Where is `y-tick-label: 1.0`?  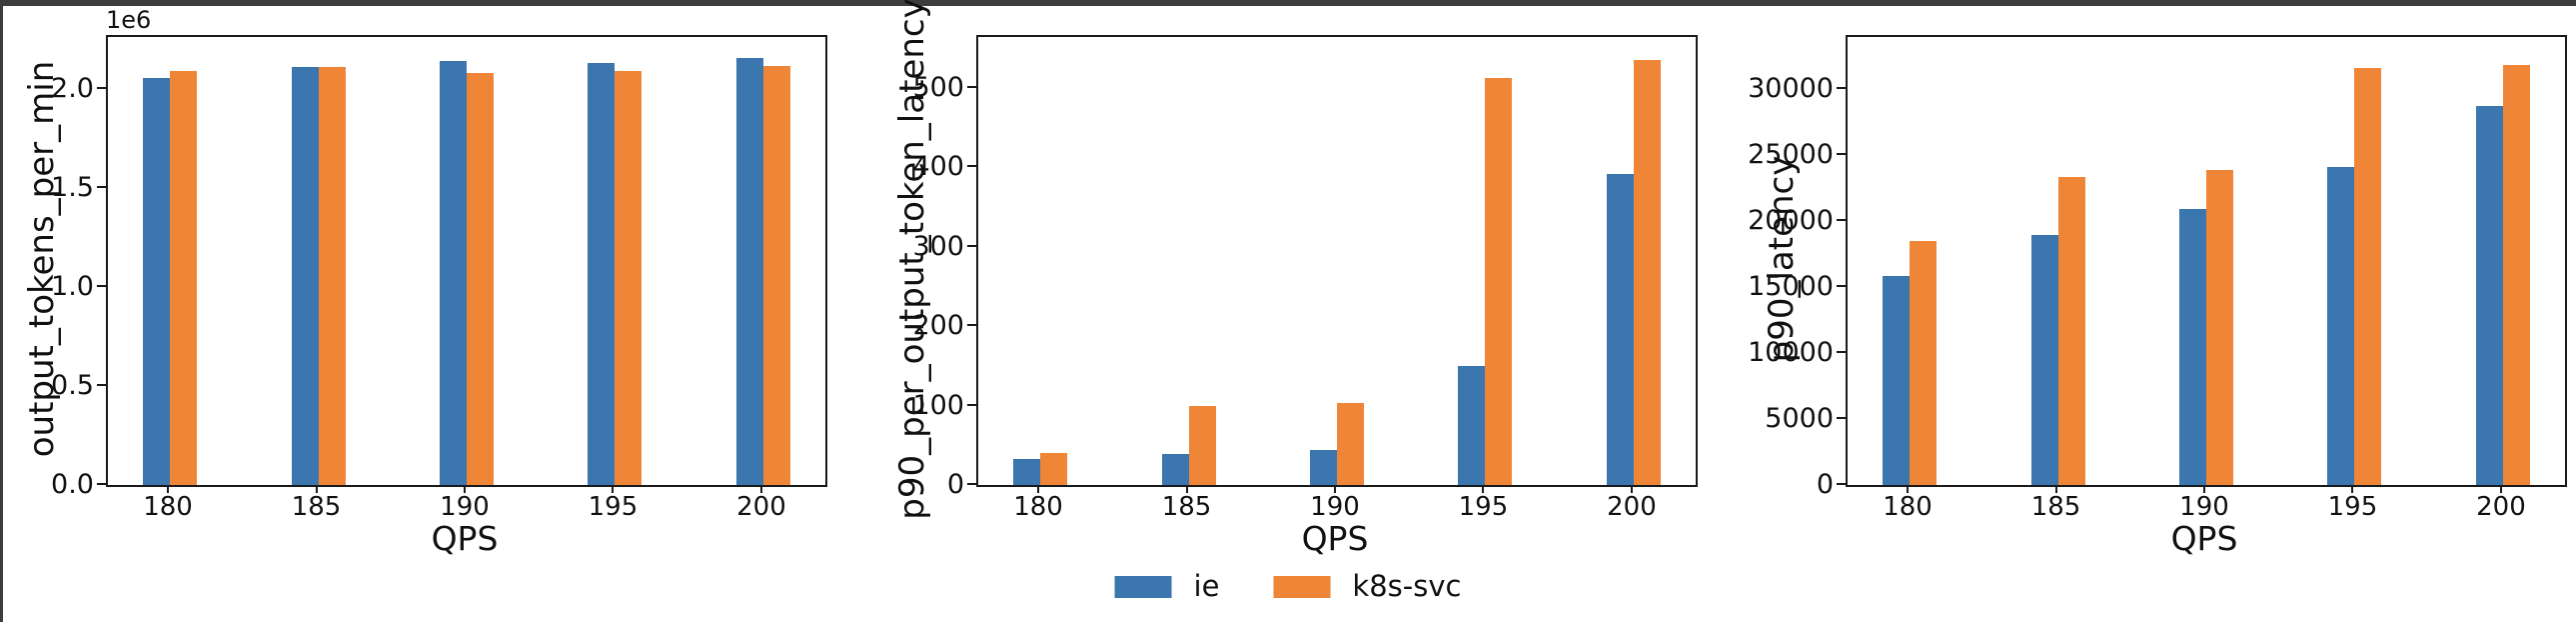 y-tick-label: 1.0 is located at coordinates (72, 286).